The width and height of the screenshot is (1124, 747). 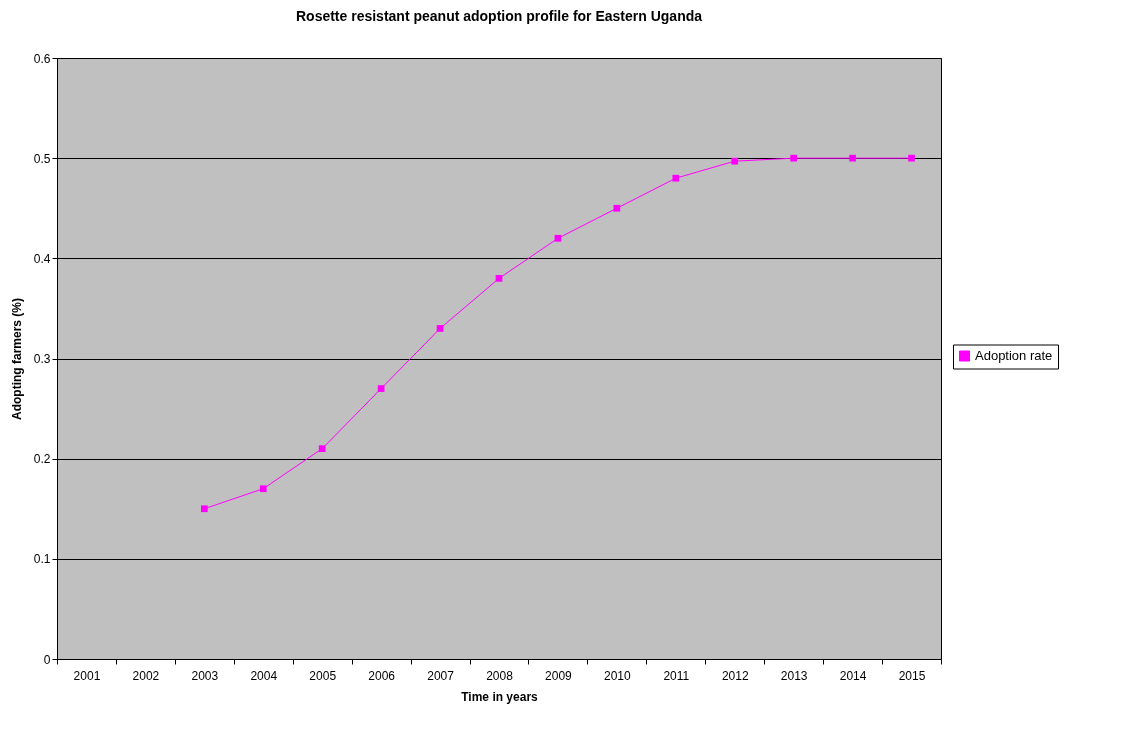 What do you see at coordinates (42, 459) in the screenshot?
I see `y-tick-label: 0.2` at bounding box center [42, 459].